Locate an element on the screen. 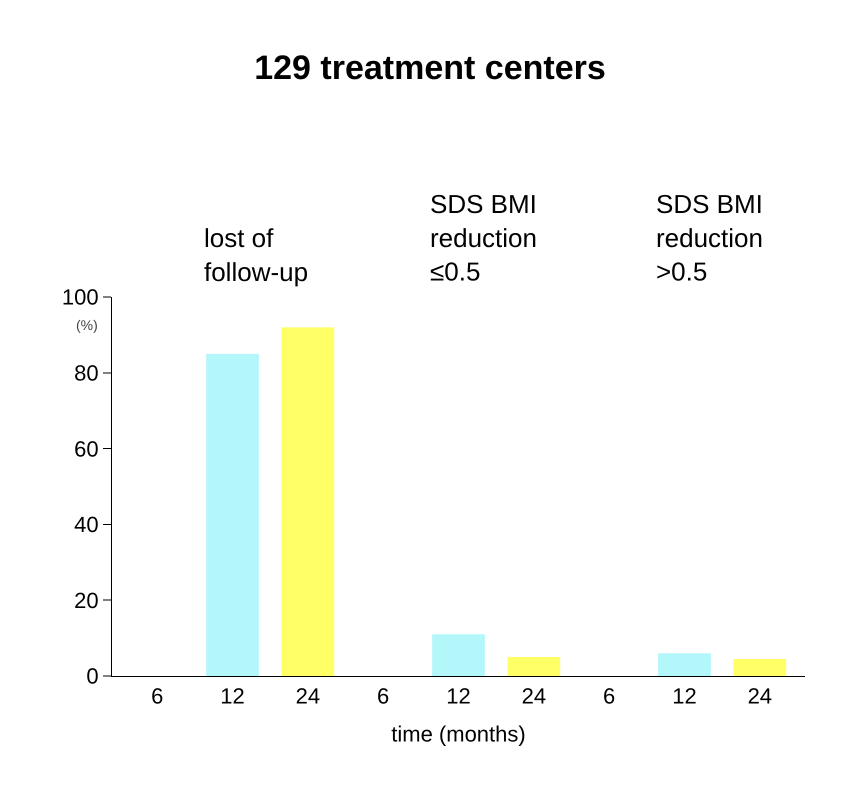  y-tick-label: 60 is located at coordinates (86, 449).